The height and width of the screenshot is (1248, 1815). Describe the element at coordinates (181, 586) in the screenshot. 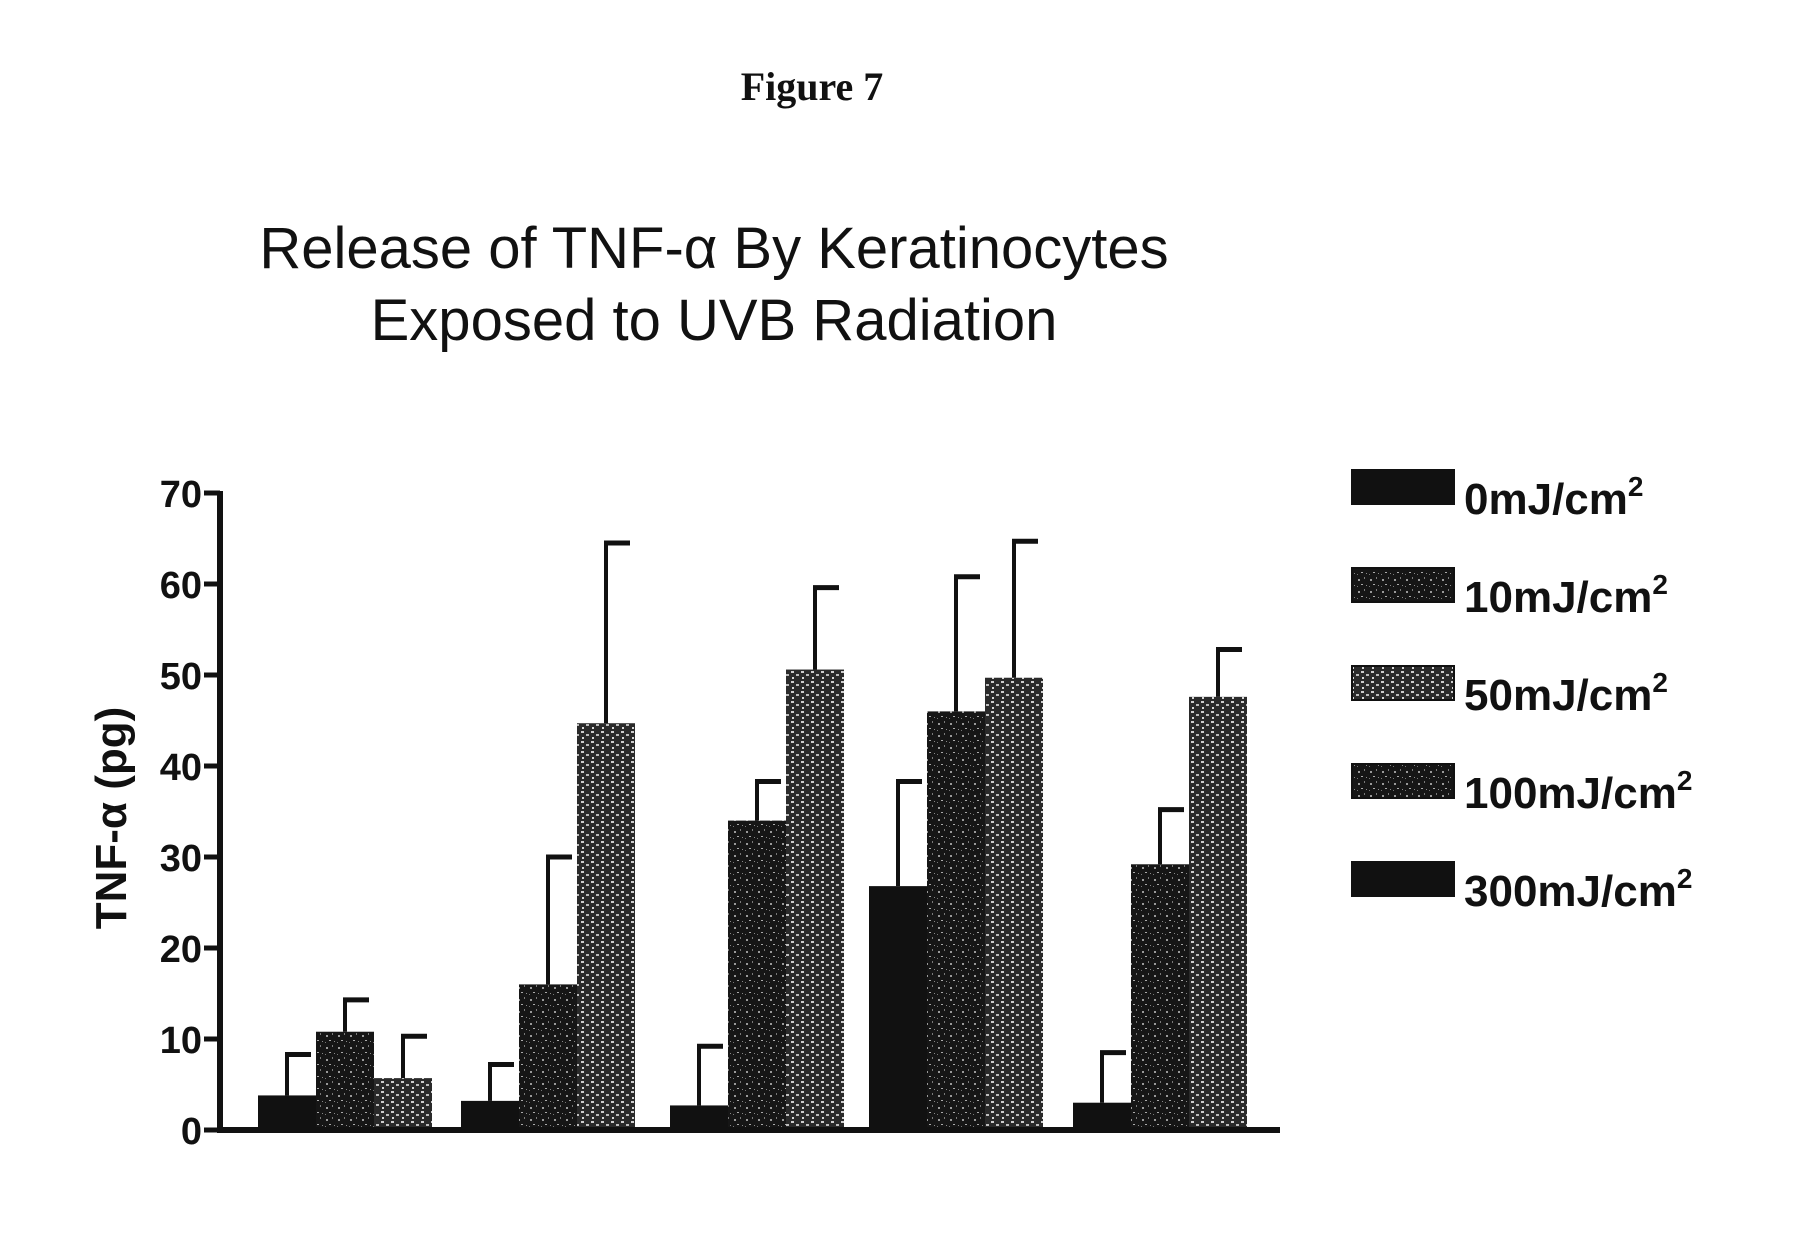

I see `y-tick-label-60: 60` at that location.